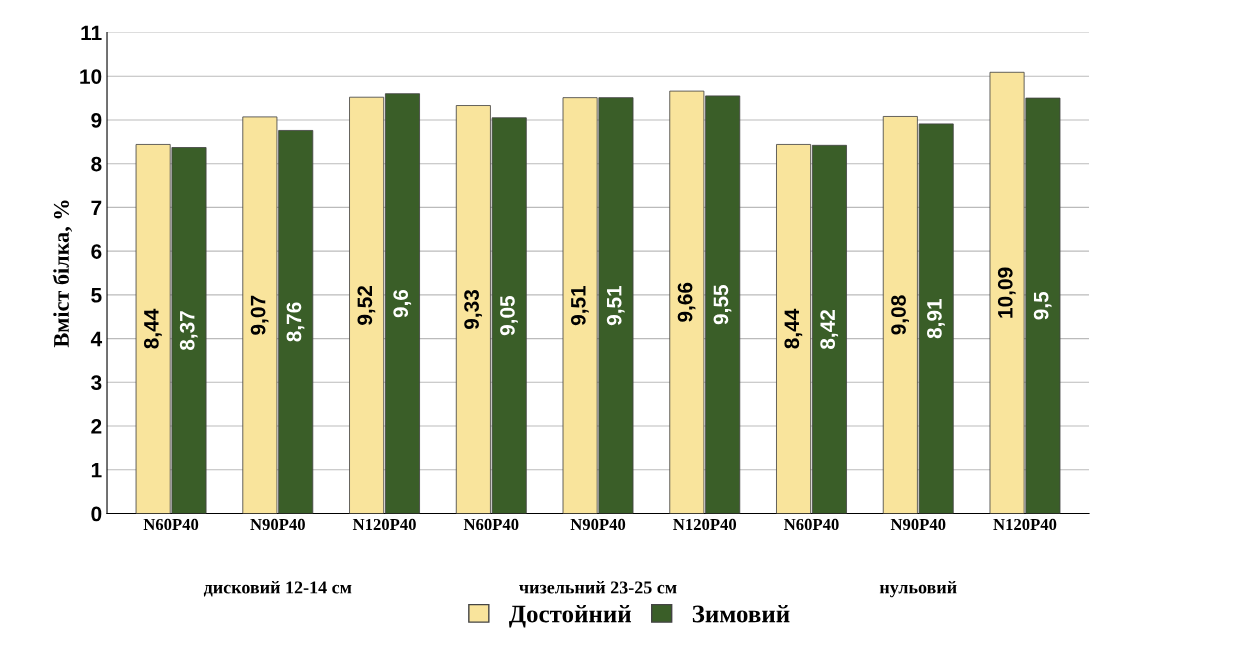 This screenshot has width=1259, height=650. Describe the element at coordinates (473, 309) in the screenshot. I see `text: 9,33` at that location.